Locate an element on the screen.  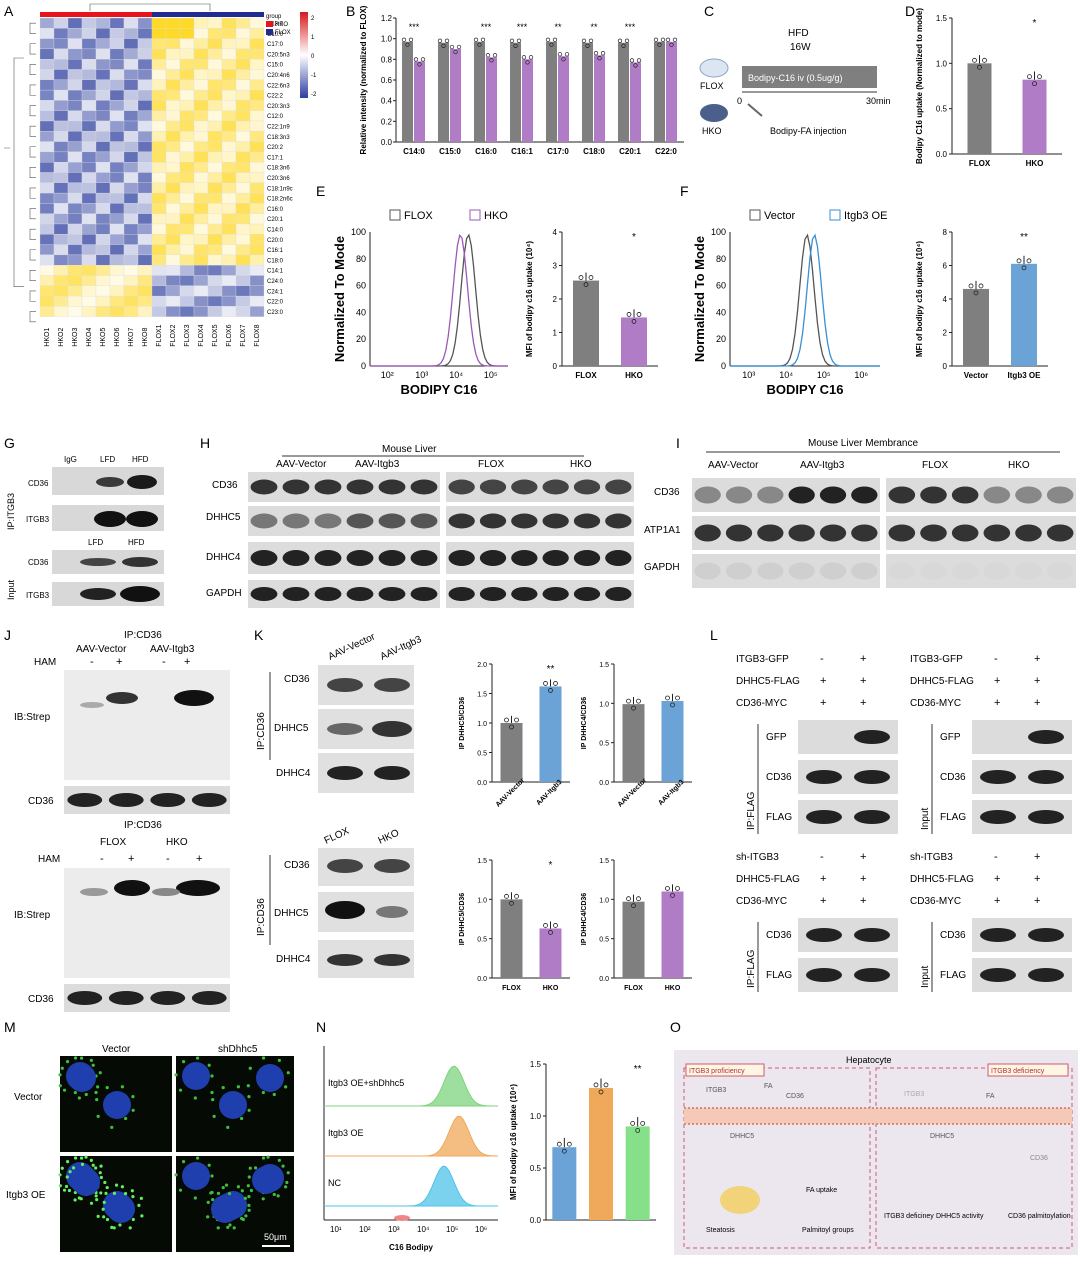
h-dhhc4-right-band is located at coordinates (493, 558).